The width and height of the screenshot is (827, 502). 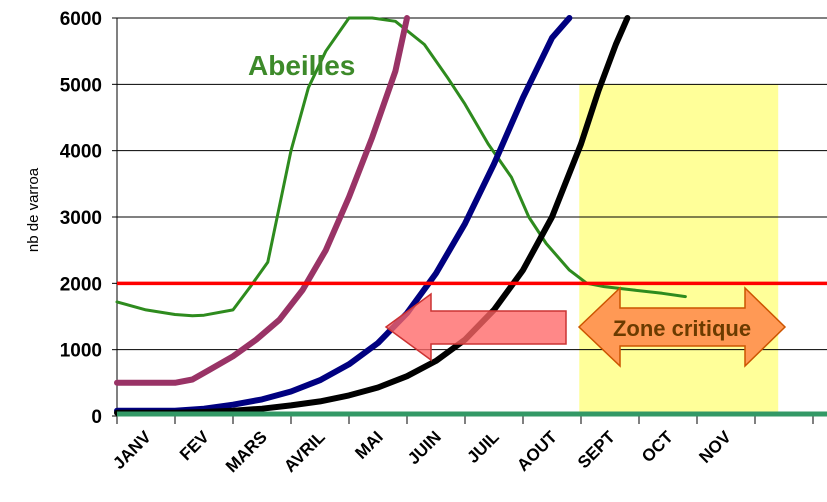 What do you see at coordinates (246, 451) in the screenshot?
I see `x-tick-label: MARS` at bounding box center [246, 451].